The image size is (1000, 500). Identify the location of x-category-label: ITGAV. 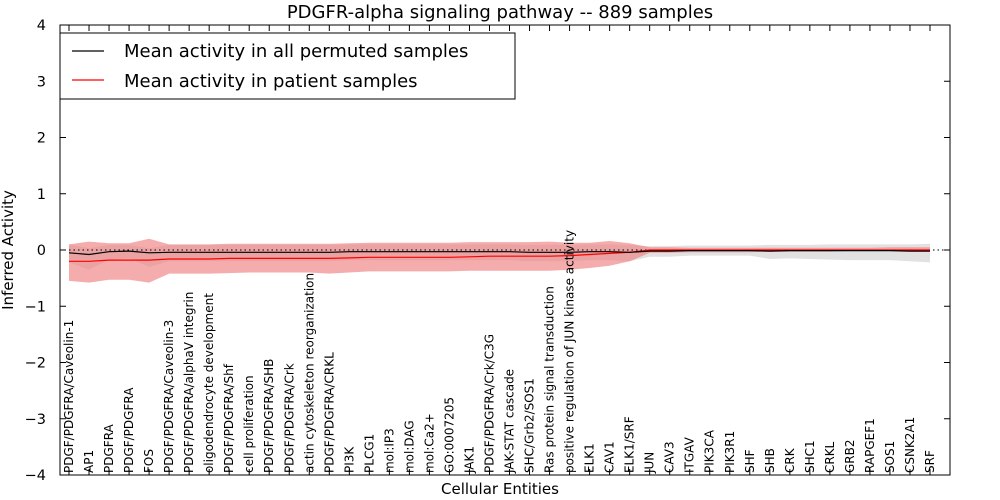
(690, 454).